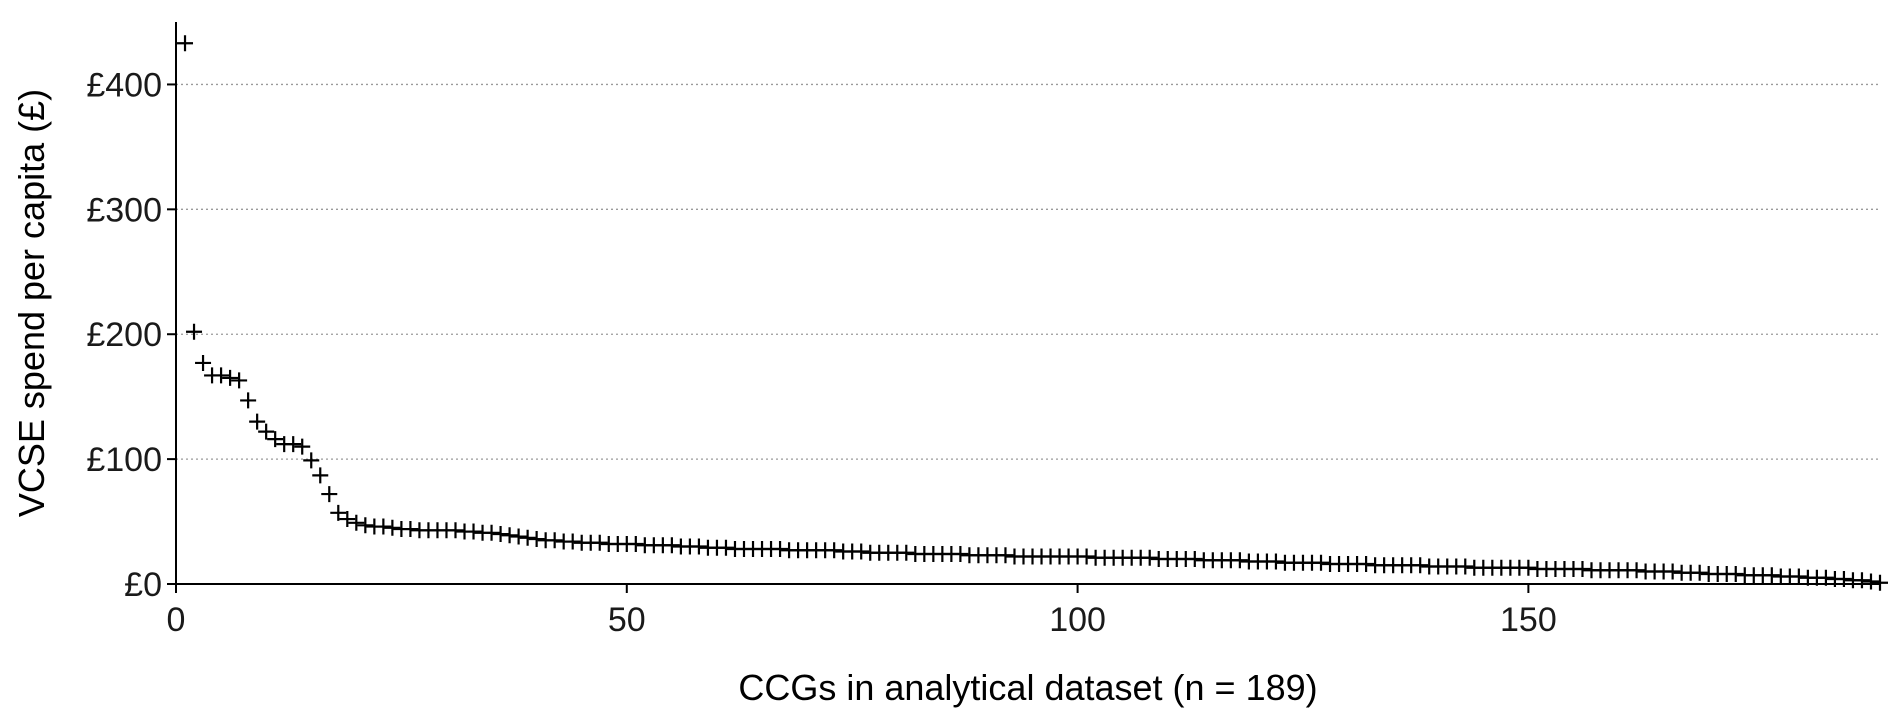 The image size is (1889, 708). What do you see at coordinates (862, 611) in the screenshot?
I see `x-axis-ticks: 0 50 100 150` at bounding box center [862, 611].